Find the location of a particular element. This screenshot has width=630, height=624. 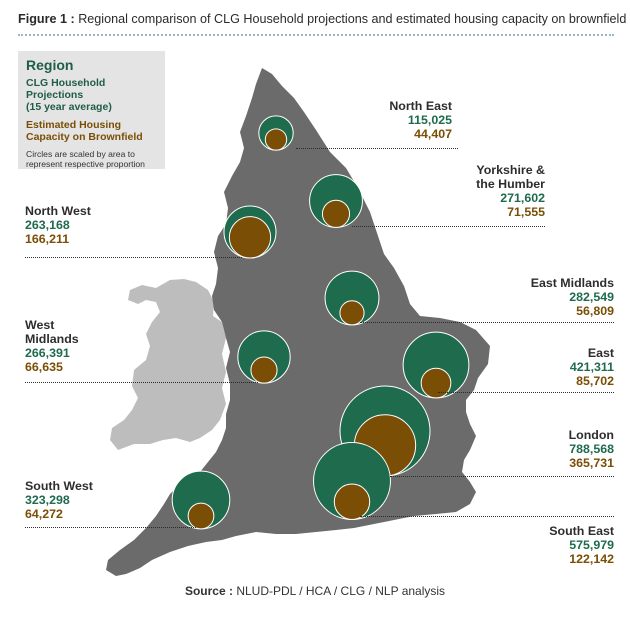

leader-line-south-east is located at coordinates (487, 516).